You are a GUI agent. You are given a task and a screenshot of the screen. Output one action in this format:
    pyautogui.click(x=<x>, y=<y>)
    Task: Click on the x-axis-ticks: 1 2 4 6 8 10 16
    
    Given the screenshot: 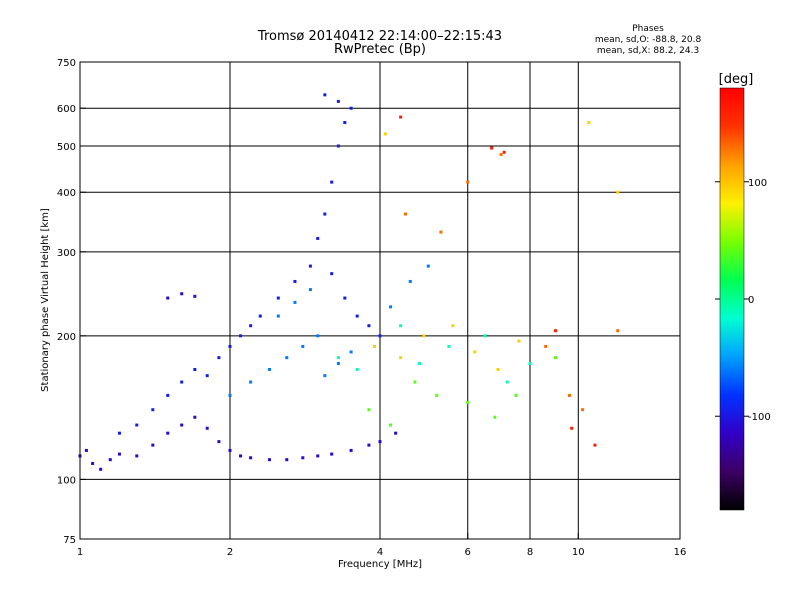 What is the action you would take?
    pyautogui.click(x=382, y=545)
    